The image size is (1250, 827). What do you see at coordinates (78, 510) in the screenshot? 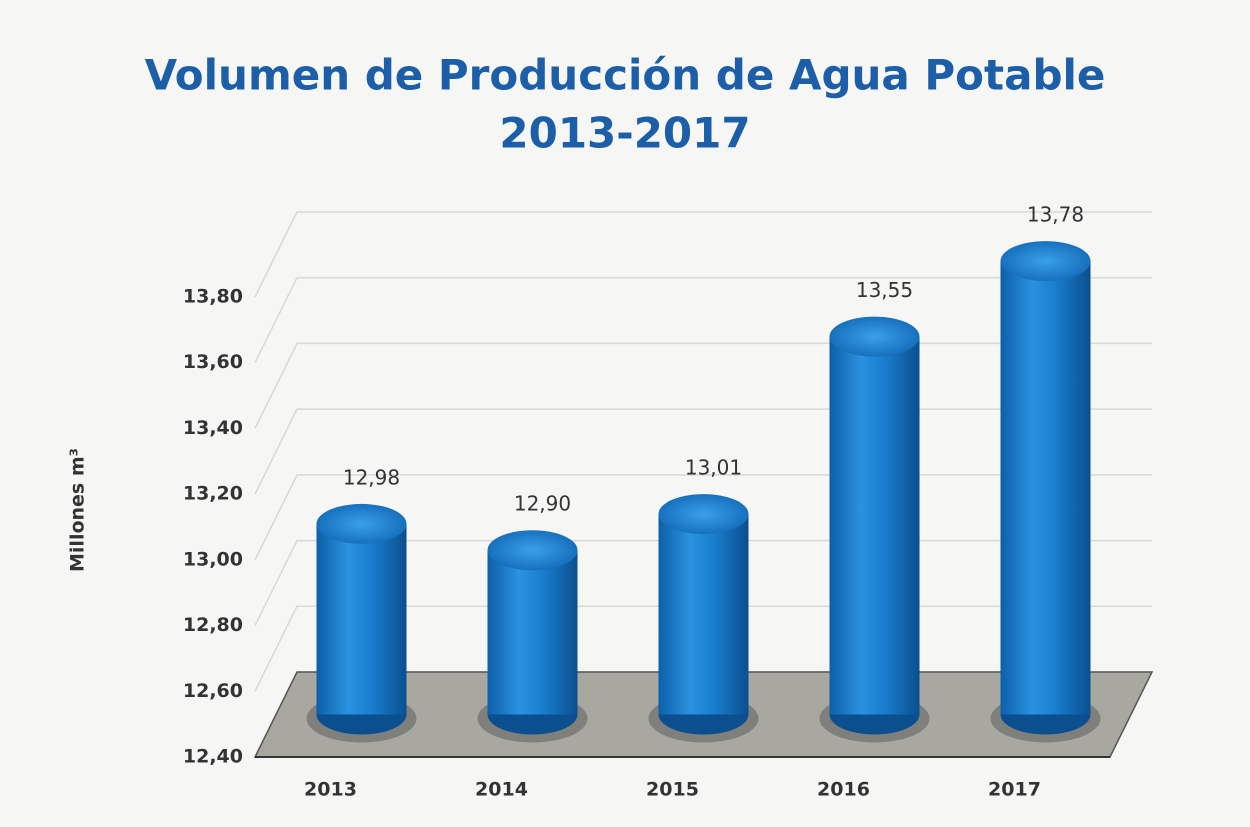
I see `y-axis-label: Millones m³` at bounding box center [78, 510].